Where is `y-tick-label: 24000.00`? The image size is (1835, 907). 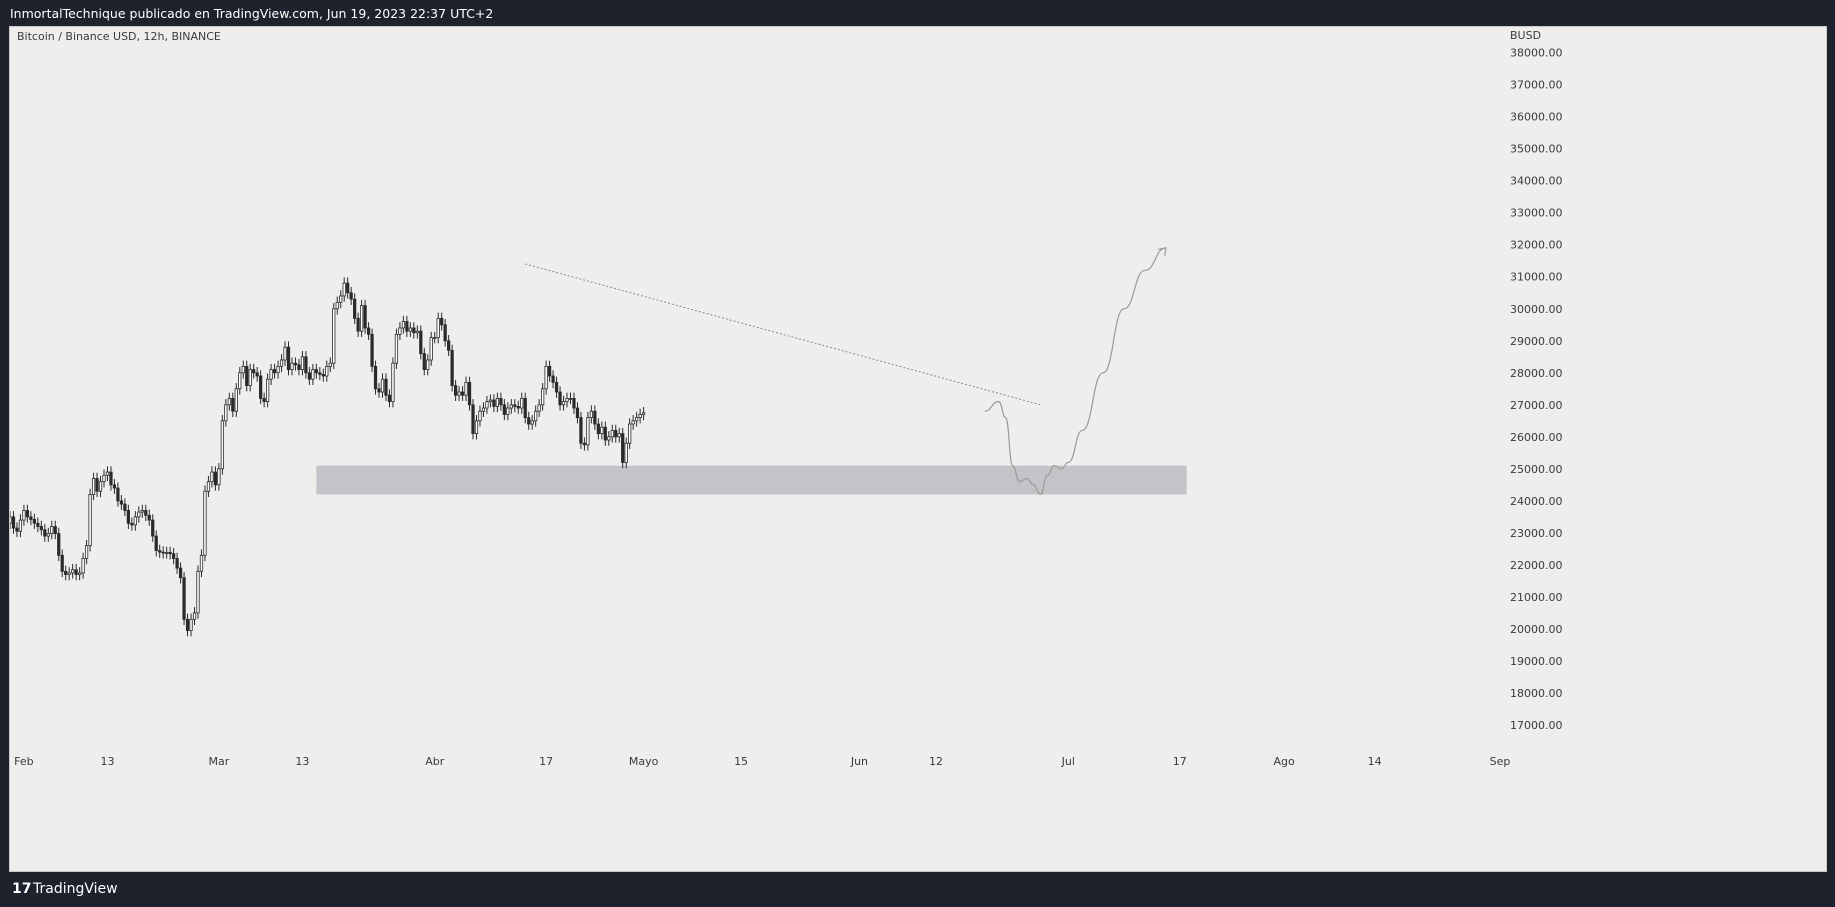 y-tick-label: 24000.00 is located at coordinates (1536, 501).